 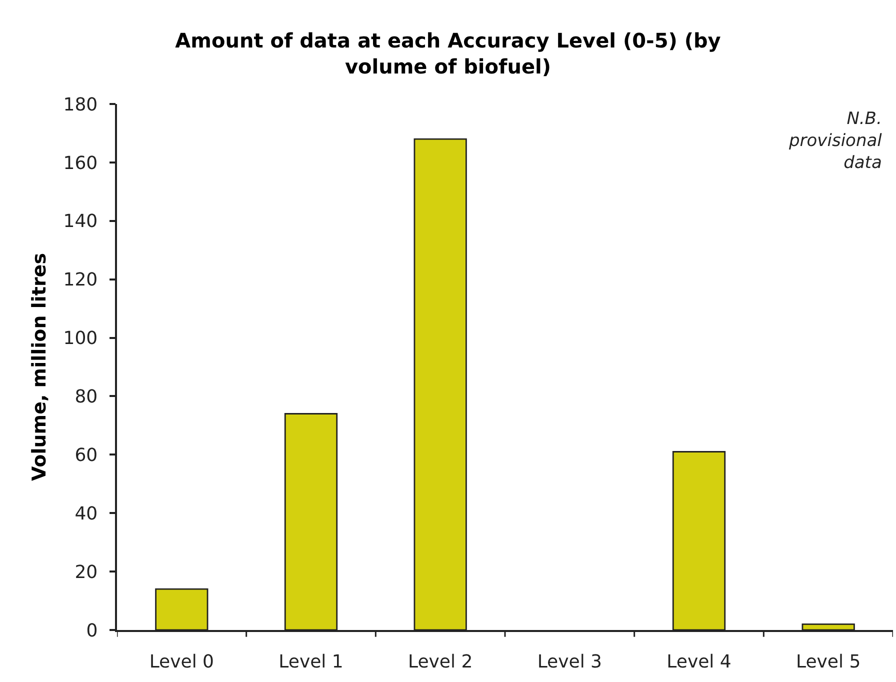 I want to click on y-tick-label: 120, so click(x=80, y=280).